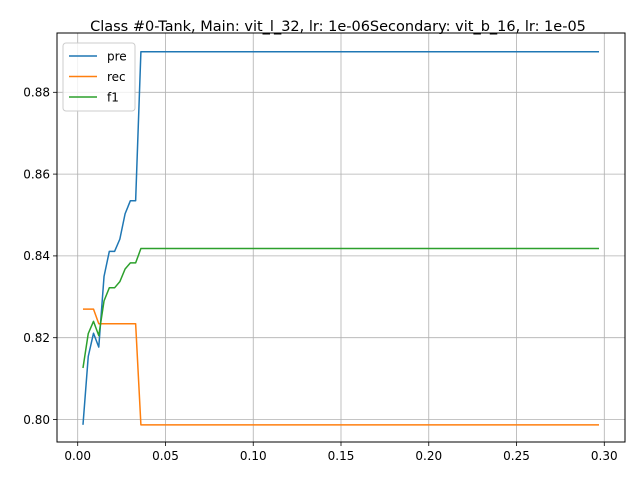  What do you see at coordinates (36, 420) in the screenshot?
I see `y-tick-label: 0.80` at bounding box center [36, 420].